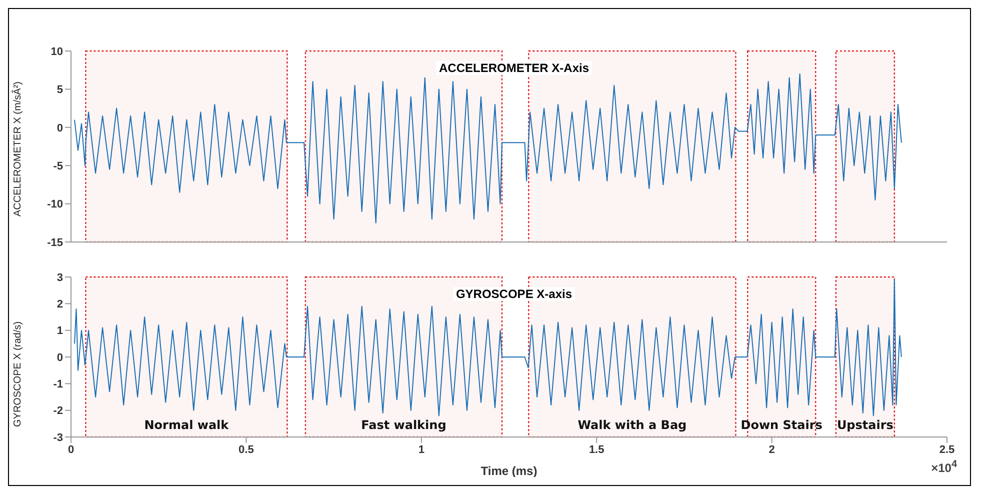 This screenshot has height=494, width=981. Describe the element at coordinates (59, 331) in the screenshot. I see `y-tick-label: 1` at that location.